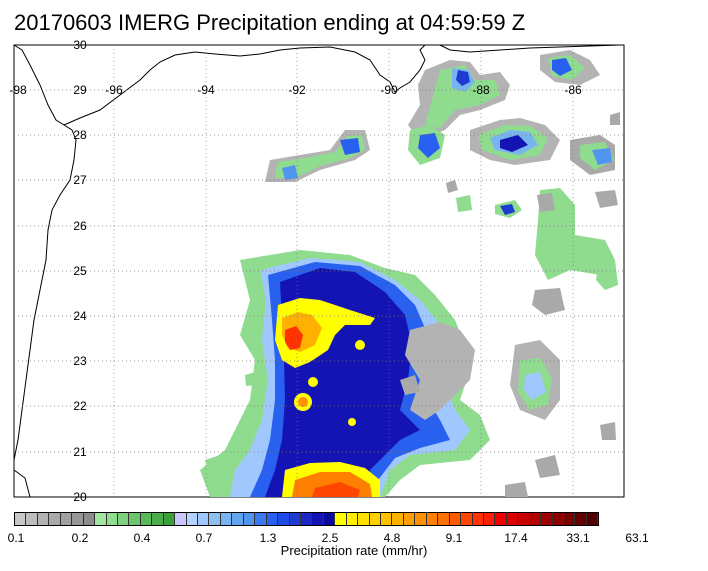  What do you see at coordinates (80, 361) in the screenshot?
I see `lat-label: 23` at bounding box center [80, 361].